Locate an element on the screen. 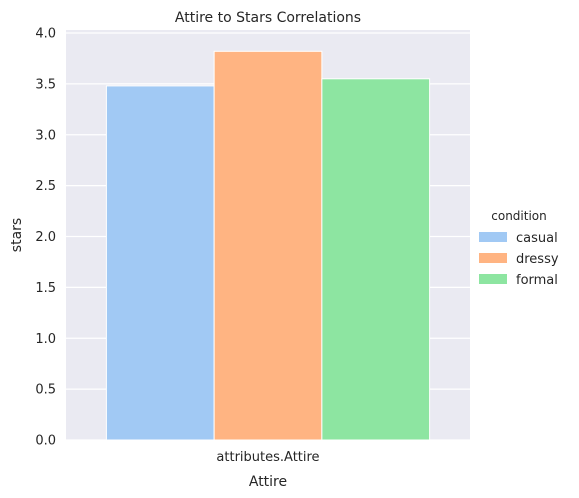 The height and width of the screenshot is (498, 579). x-tick-label: attributes.Attire is located at coordinates (267, 457).